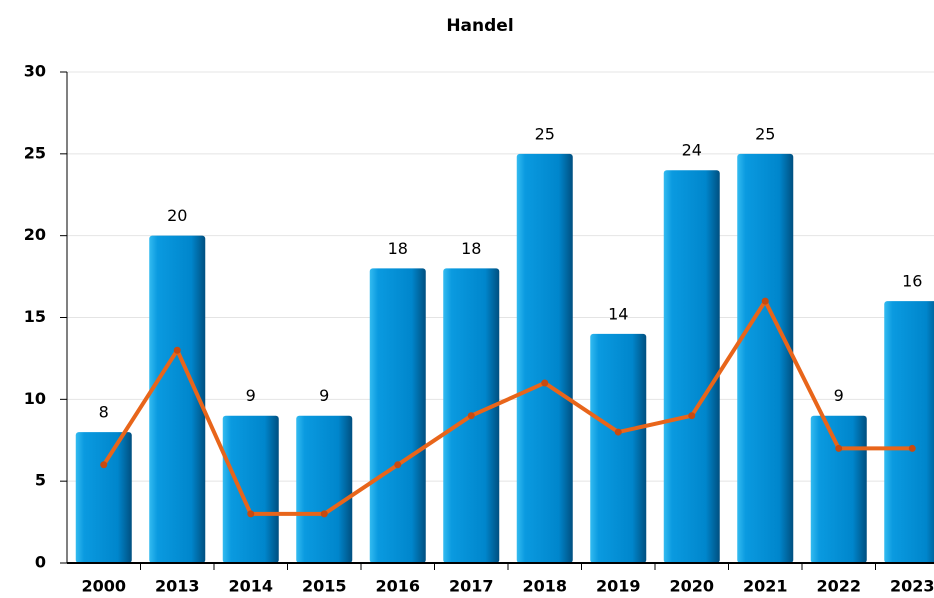 This screenshot has width=934, height=598. I want to click on x-tick-label: 2017, so click(471, 586).